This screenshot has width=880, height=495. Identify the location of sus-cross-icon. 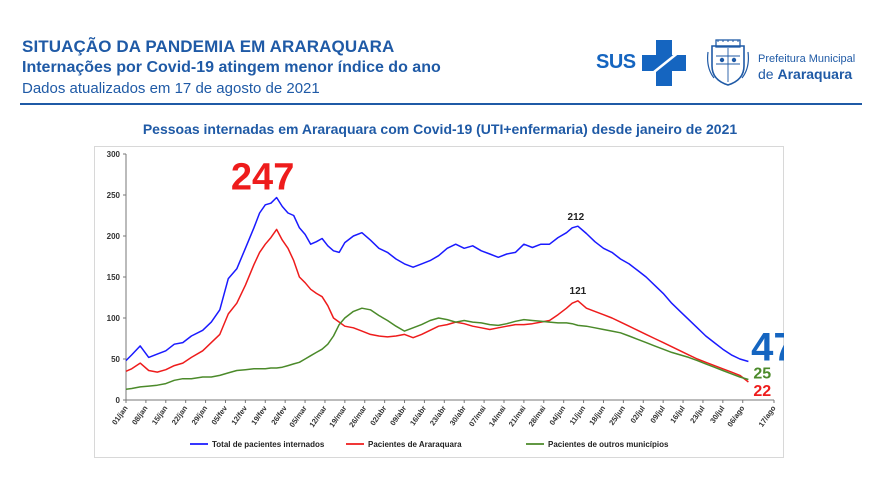
(664, 63).